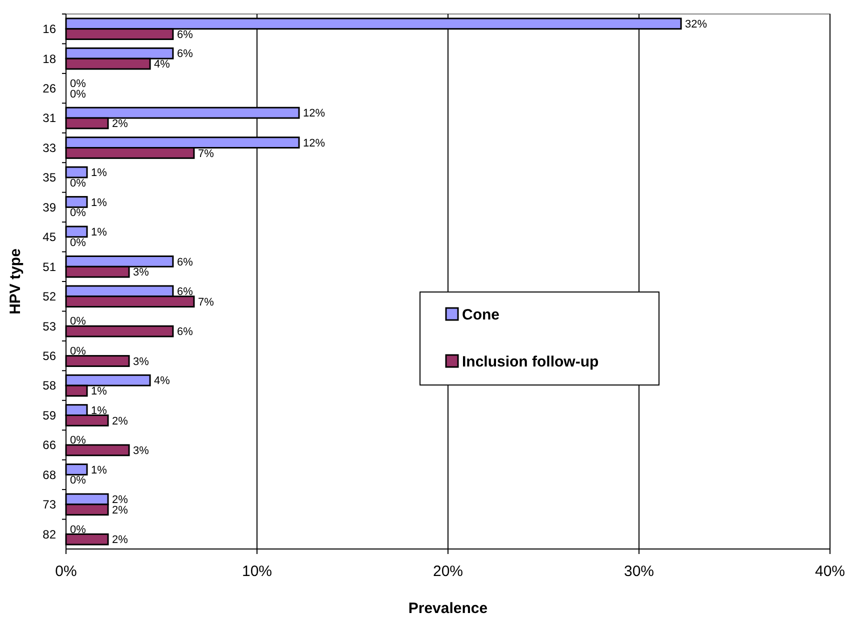 This screenshot has width=850, height=617. I want to click on x-tick-label: 40%, so click(830, 571).